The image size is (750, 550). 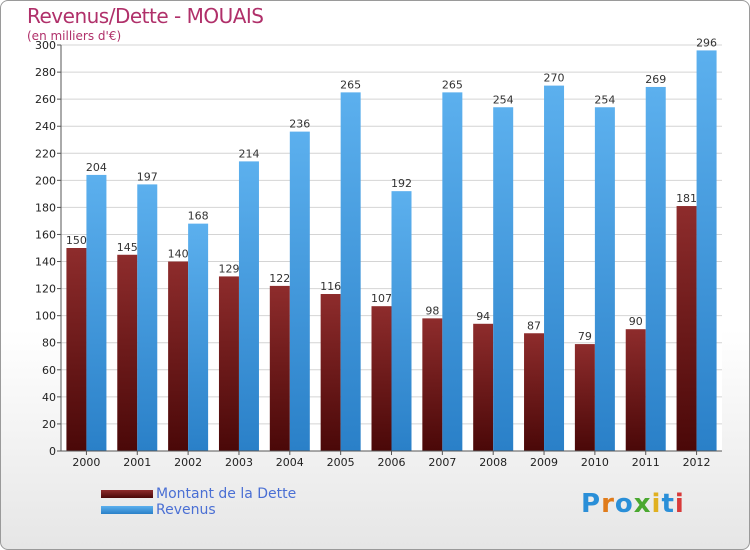 What do you see at coordinates (636, 321) in the screenshot?
I see `data-label-dette: 90` at bounding box center [636, 321].